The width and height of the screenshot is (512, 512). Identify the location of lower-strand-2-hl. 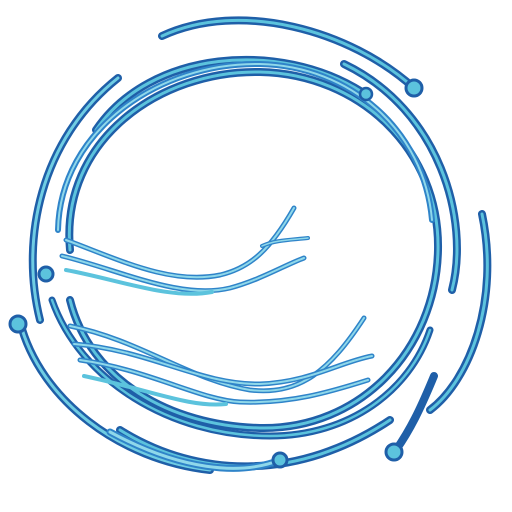
(223, 364).